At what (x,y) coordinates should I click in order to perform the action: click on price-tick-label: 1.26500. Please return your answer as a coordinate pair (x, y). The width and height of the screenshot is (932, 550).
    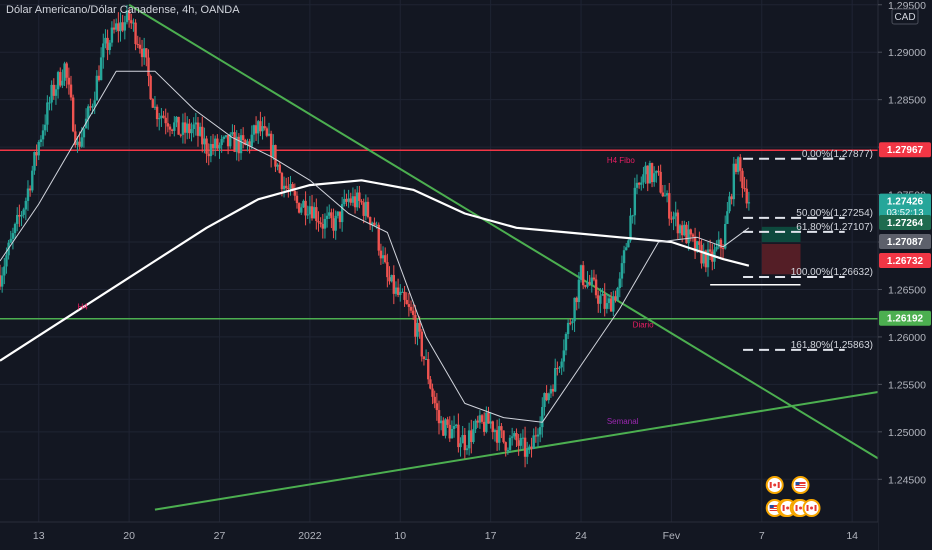
    Looking at the image, I should click on (907, 290).